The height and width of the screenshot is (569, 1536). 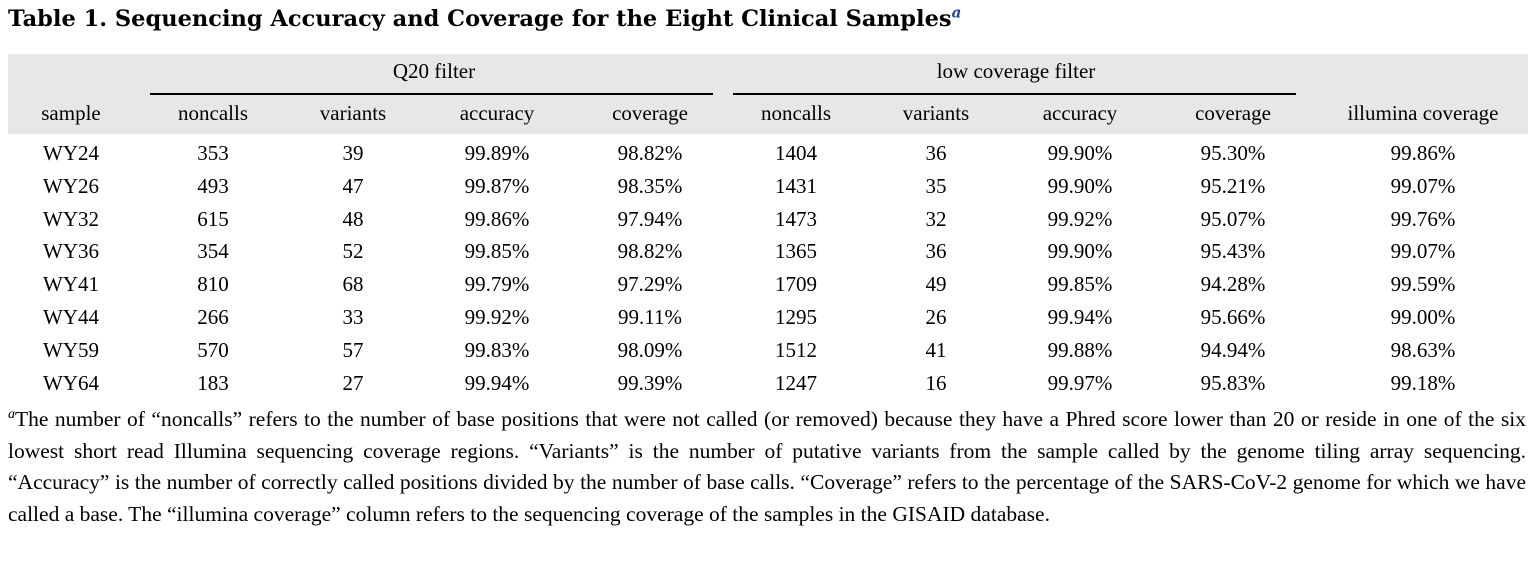 What do you see at coordinates (1080, 218) in the screenshot?
I see `cell-accuracy-low-coverage: 99.92%` at bounding box center [1080, 218].